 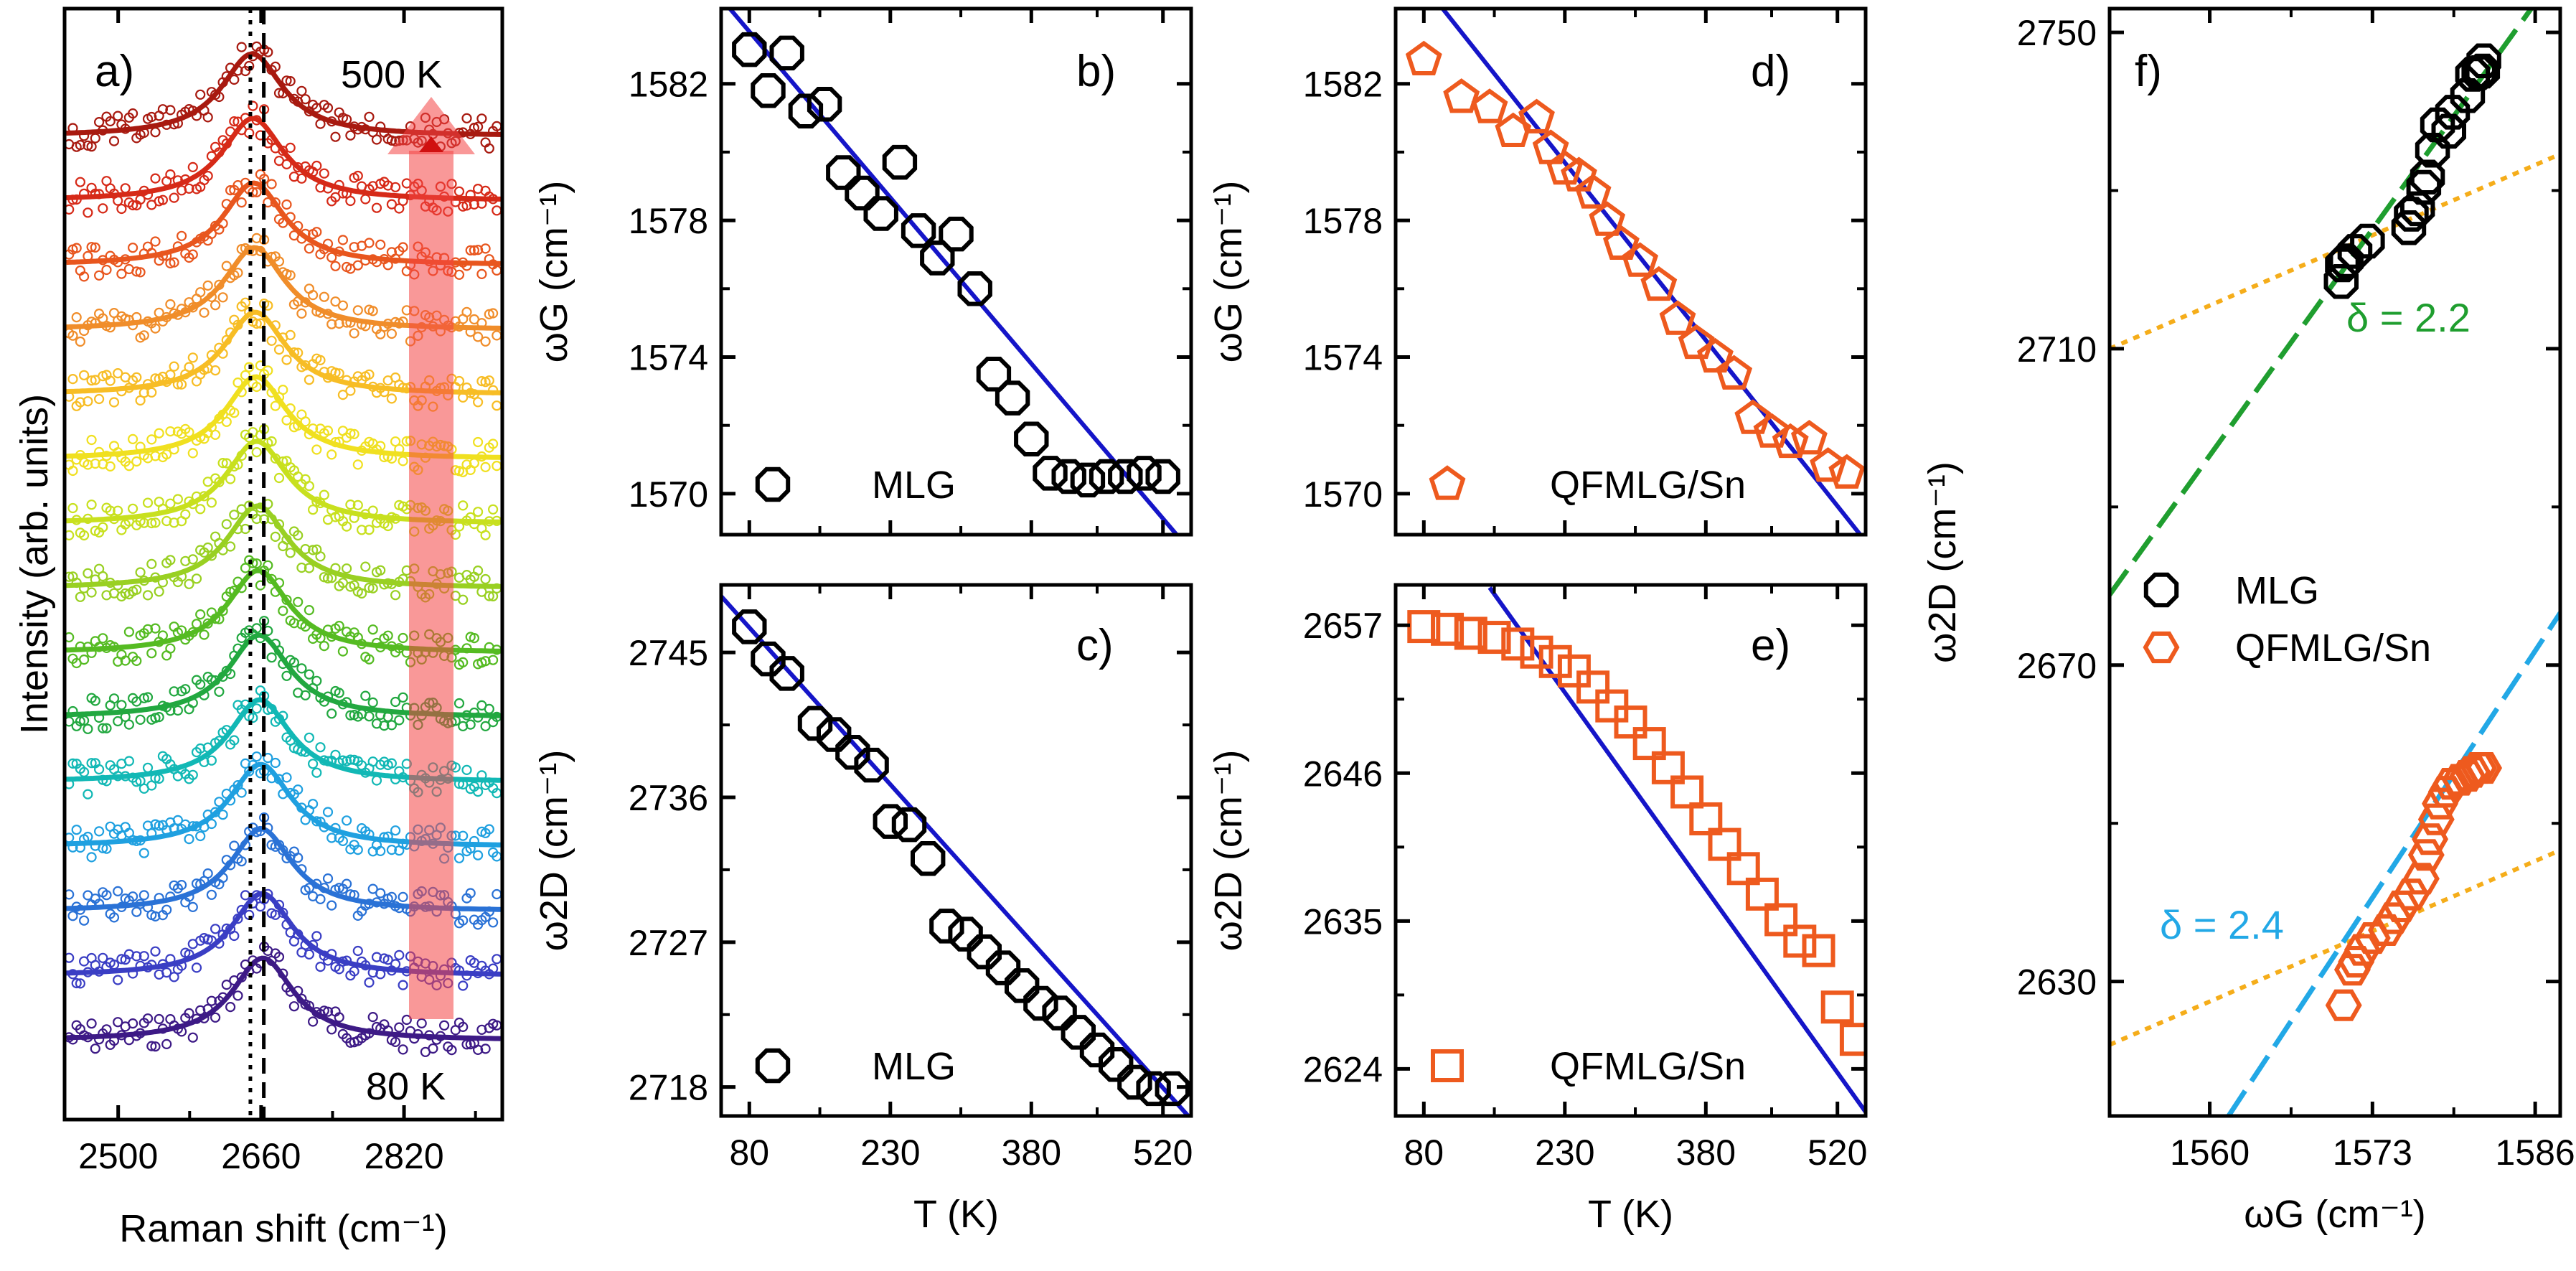 I want to click on legend-label: QFMLG/Sn, so click(x=1648, y=485).